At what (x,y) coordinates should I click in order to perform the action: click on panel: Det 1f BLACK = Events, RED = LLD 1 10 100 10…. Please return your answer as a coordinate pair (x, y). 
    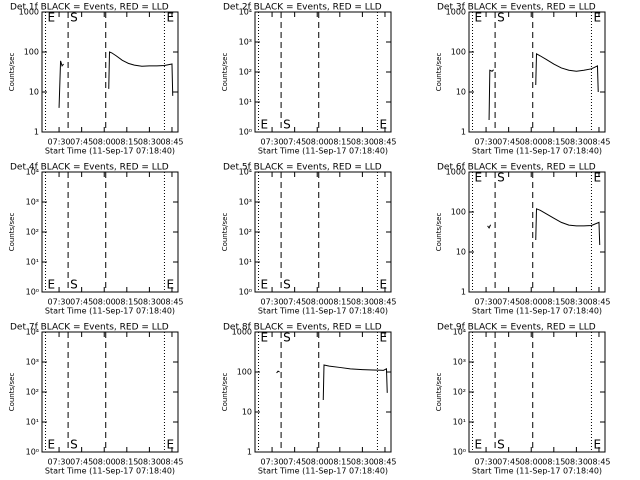
    Looking at the image, I should click on (96, 79).